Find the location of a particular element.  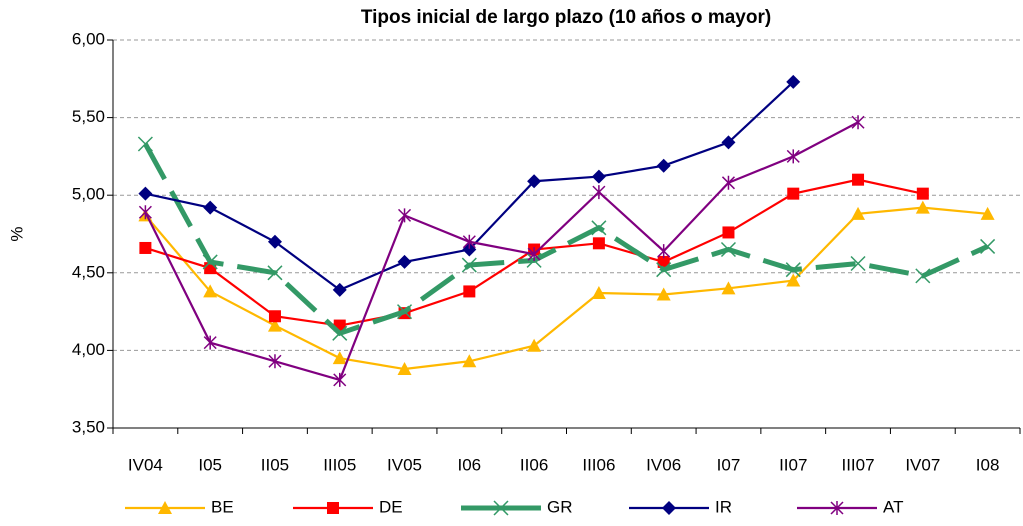

y-tick-label: 3,50 is located at coordinates (88, 426).